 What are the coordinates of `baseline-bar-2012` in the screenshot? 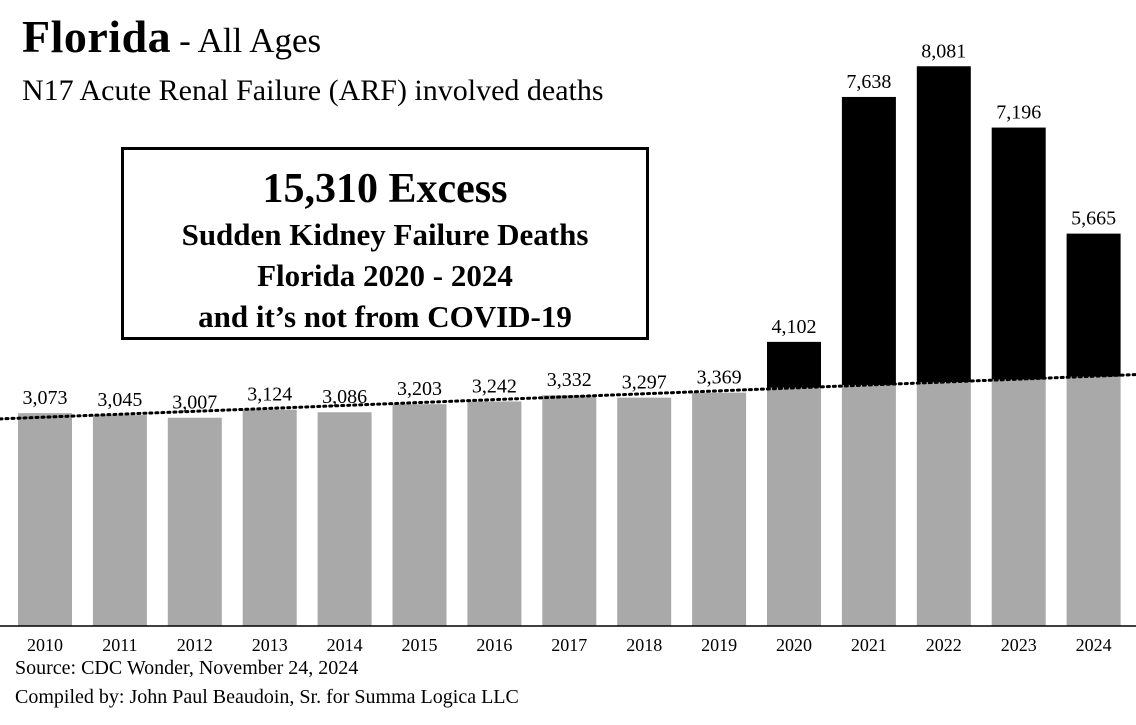 It's located at (194, 521).